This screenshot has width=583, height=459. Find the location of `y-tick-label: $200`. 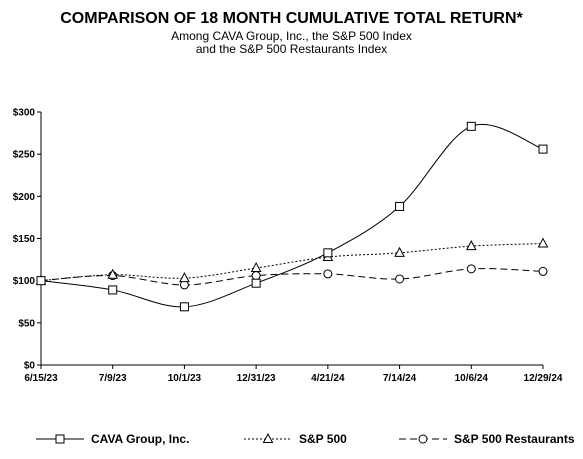

y-tick-label: $200 is located at coordinates (24, 197).